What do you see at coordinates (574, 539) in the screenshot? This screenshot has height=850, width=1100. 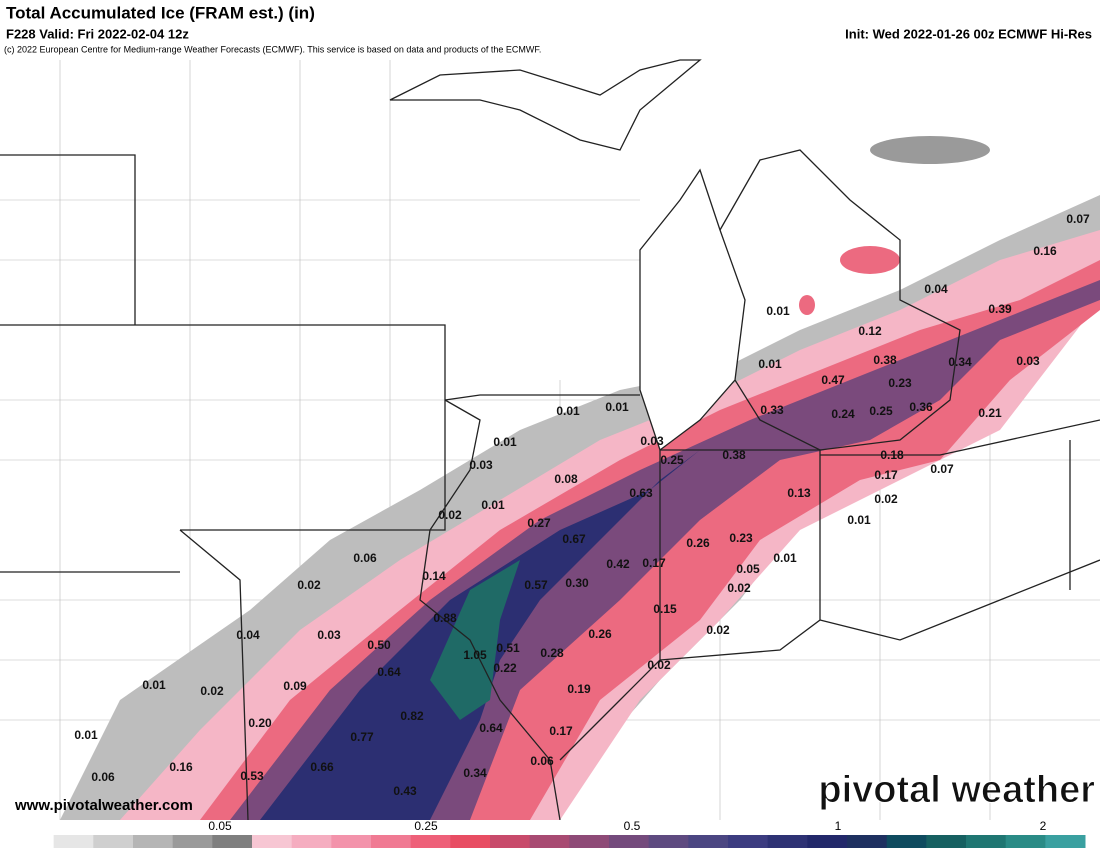 I see `point-label: 0.67` at bounding box center [574, 539].